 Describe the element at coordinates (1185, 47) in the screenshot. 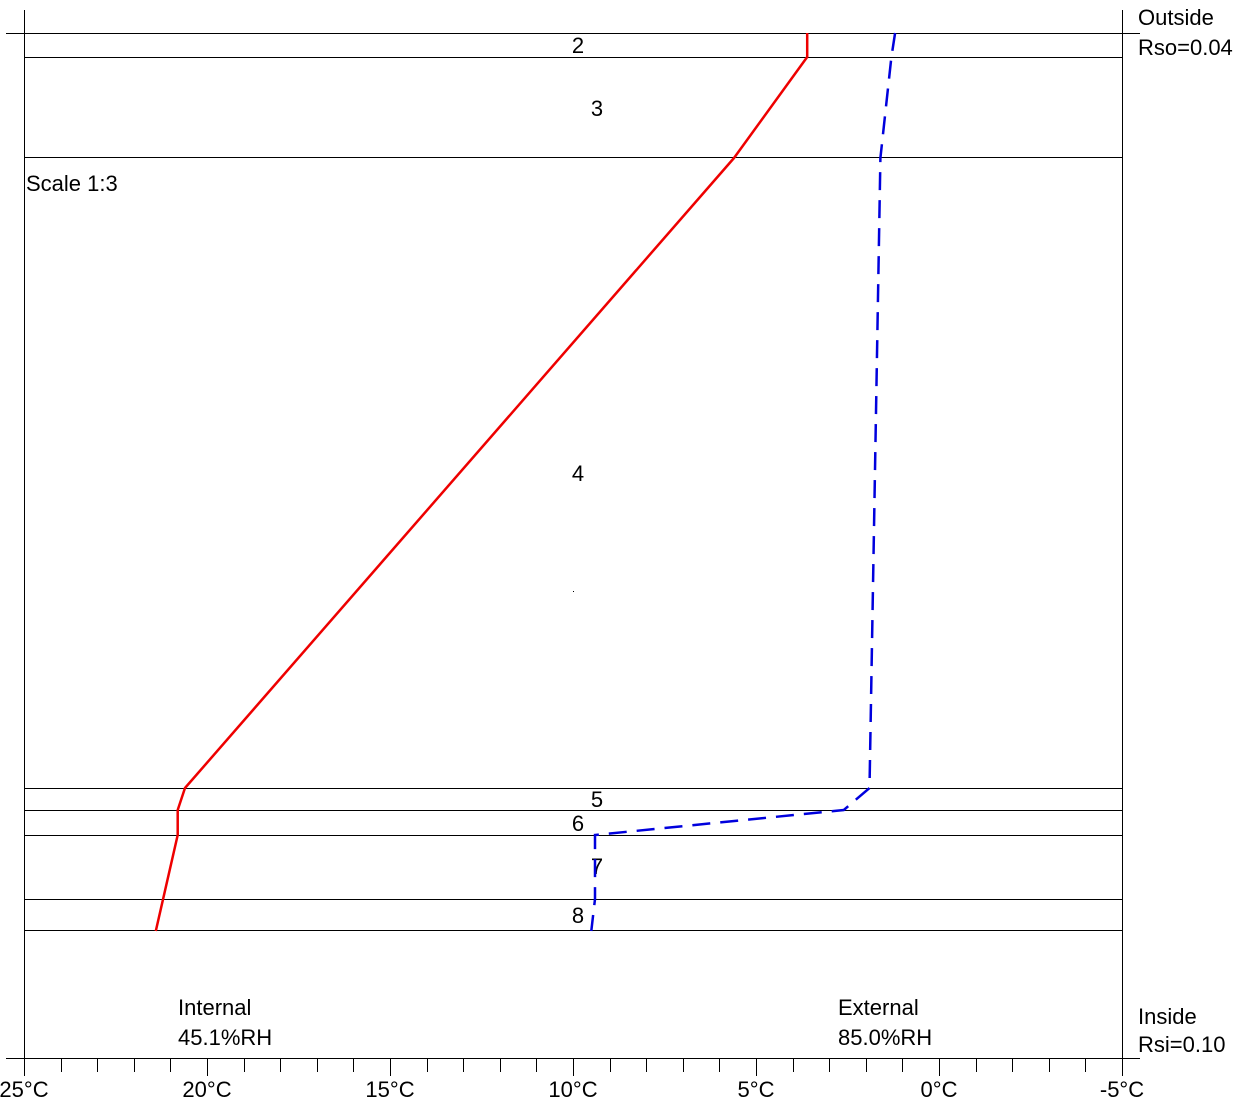

I see `rso-label: Rso=0.04` at that location.